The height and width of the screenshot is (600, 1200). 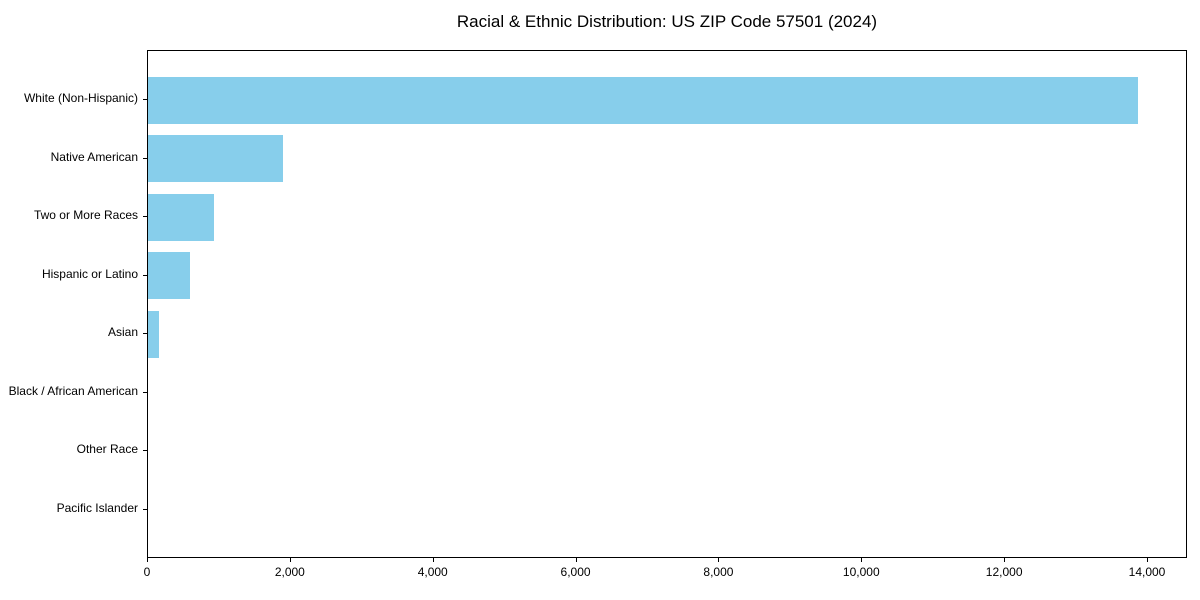 I want to click on x-tick-label-12000: 12,000, so click(x=1004, y=572).